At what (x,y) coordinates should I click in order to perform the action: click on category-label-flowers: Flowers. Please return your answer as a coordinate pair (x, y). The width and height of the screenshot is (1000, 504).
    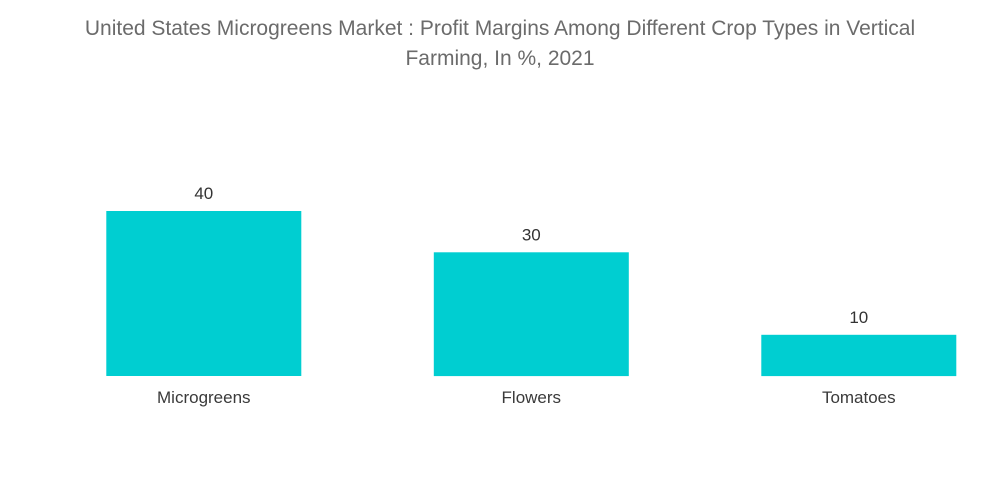
    Looking at the image, I should click on (532, 397).